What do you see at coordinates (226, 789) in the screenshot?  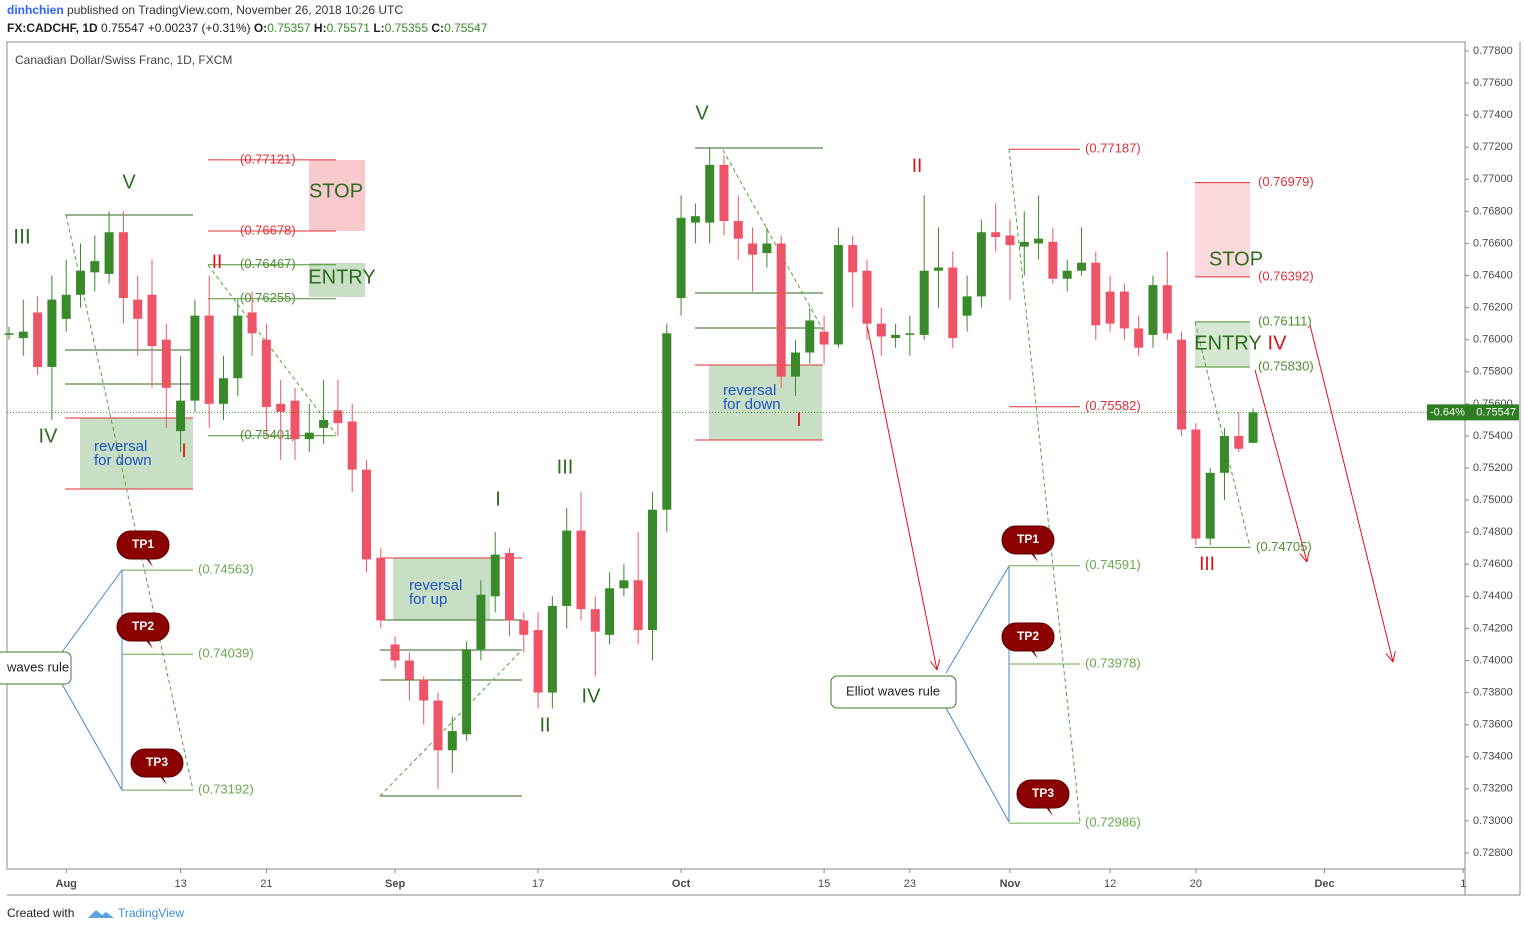 I see `level-label: (0.73192)` at bounding box center [226, 789].